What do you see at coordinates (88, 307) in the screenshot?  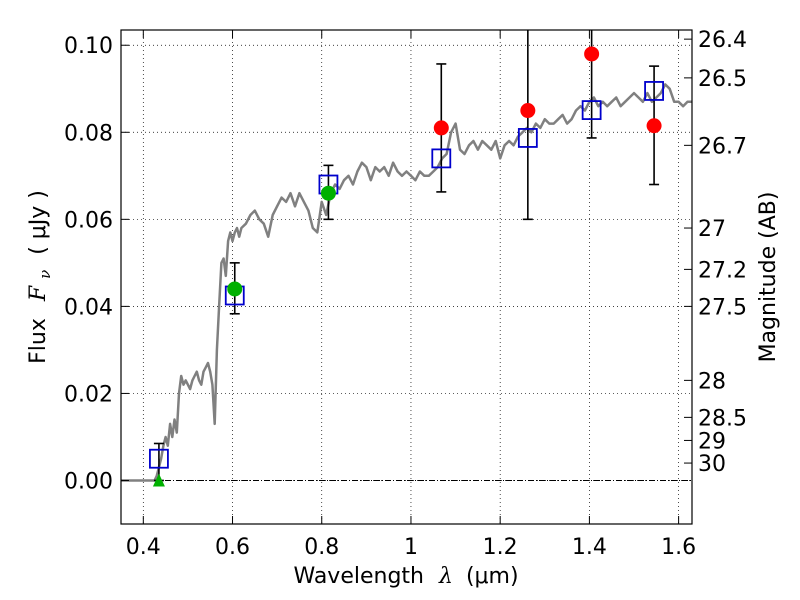 I see `y-tick-label: 0.04` at bounding box center [88, 307].